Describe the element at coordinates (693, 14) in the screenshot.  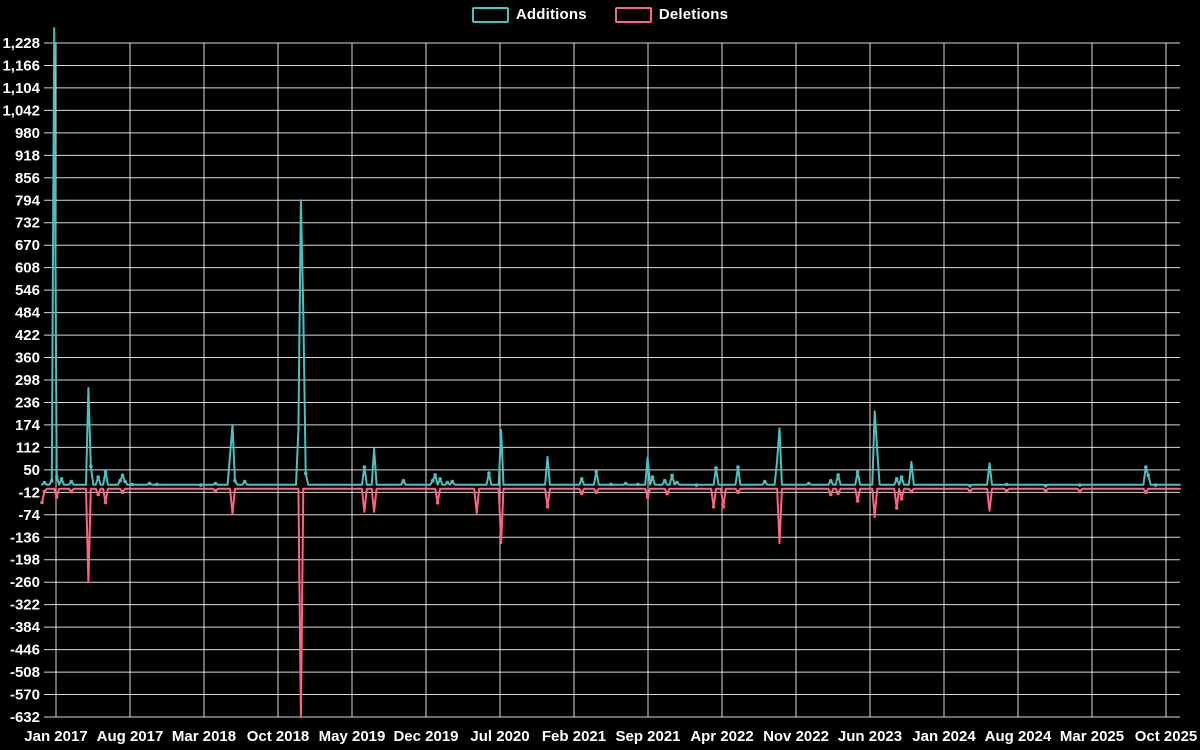
I see `legend-label-deletions: Deletions` at that location.